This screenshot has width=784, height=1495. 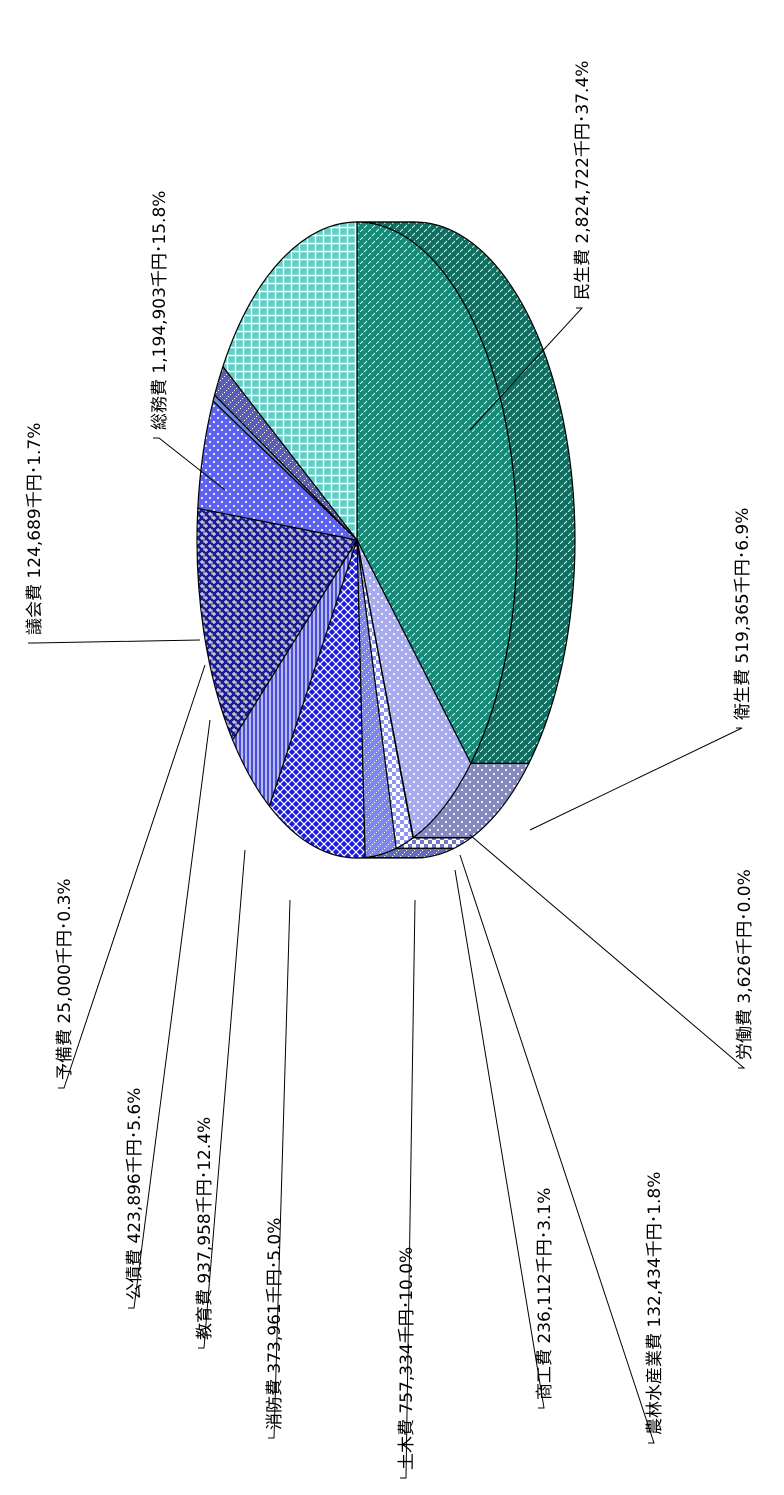 What do you see at coordinates (222, 1099) in the screenshot?
I see `leader-line-教育費` at bounding box center [222, 1099].